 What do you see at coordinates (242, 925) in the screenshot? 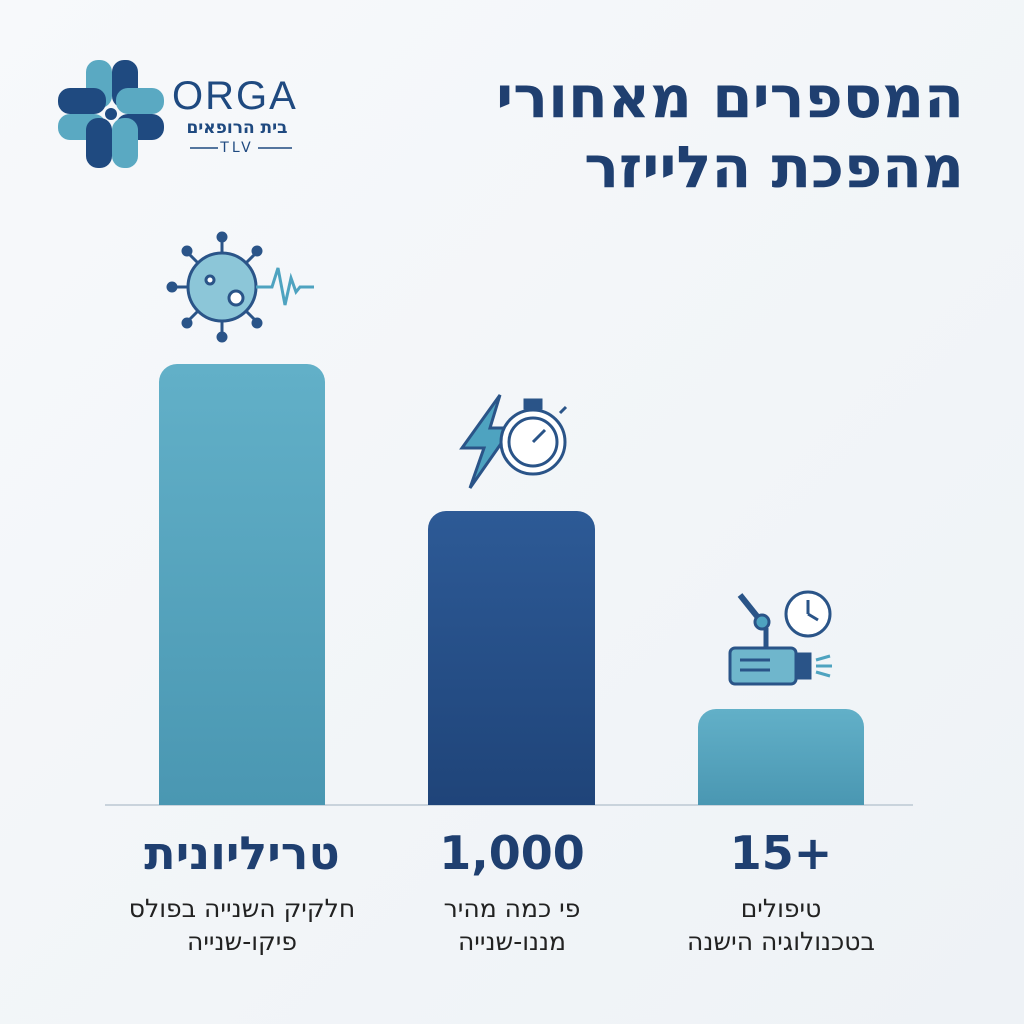
I see `stat-caption: חלקיק השנייה בפולס פיקו-שנייה` at bounding box center [242, 925].